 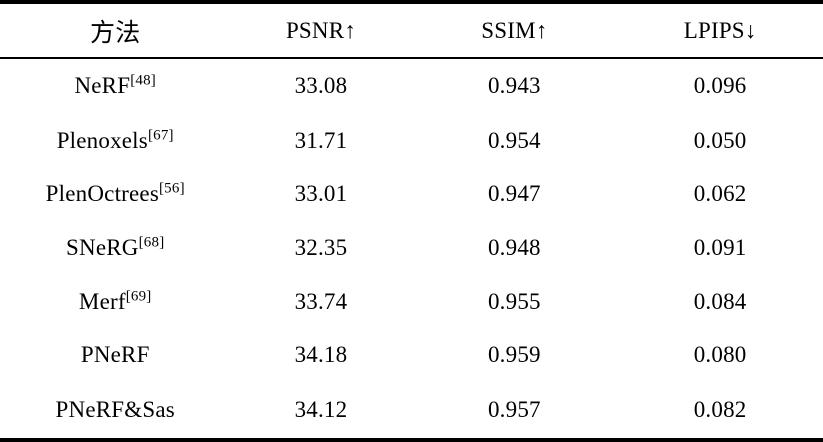 I want to click on ssim-cell: 0.947, so click(x=514, y=194).